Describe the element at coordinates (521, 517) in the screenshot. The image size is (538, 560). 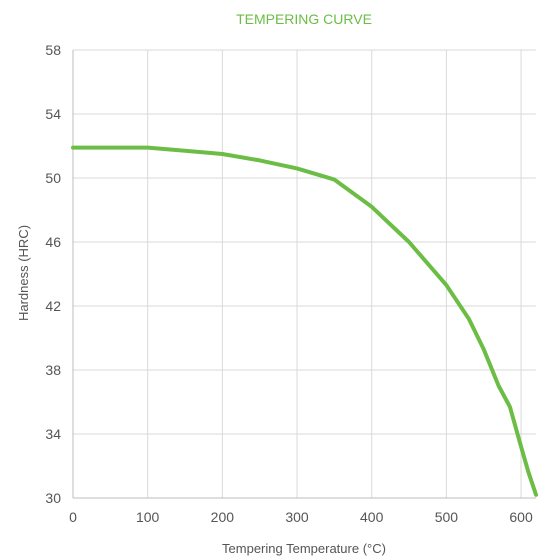
I see `x-tick-label: 600` at that location.